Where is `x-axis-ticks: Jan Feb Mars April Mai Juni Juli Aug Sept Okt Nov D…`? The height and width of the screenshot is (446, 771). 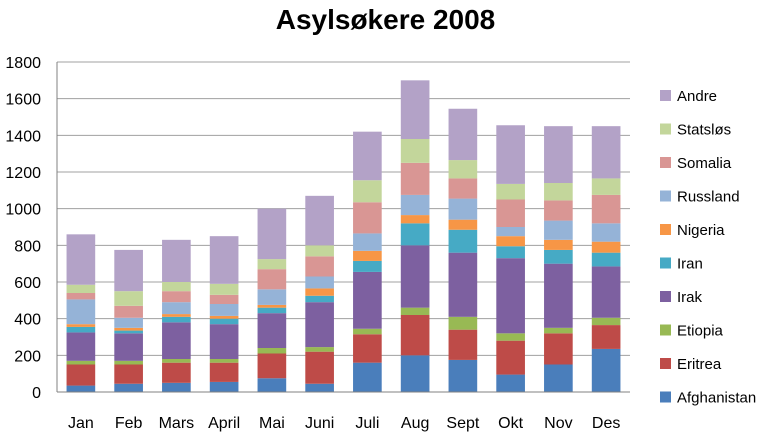 x-axis-ticks: Jan Feb Mars April Mai Juni Juli Aug Sept Okt Nov D… is located at coordinates (344, 423).